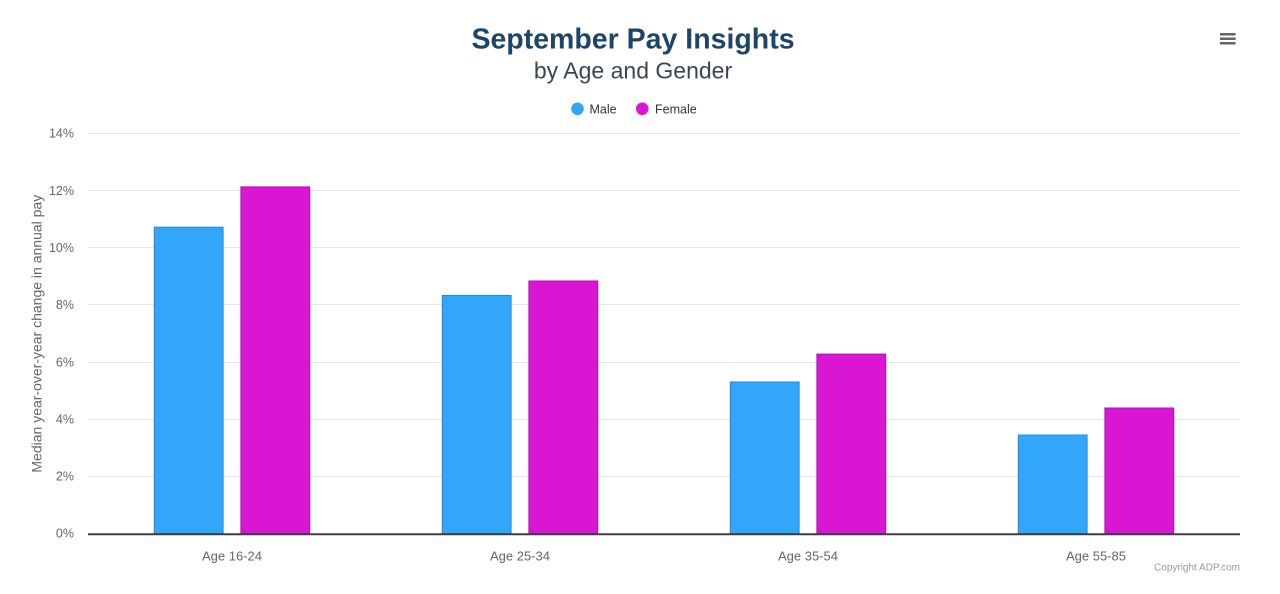 The height and width of the screenshot is (594, 1280). What do you see at coordinates (632, 40) in the screenshot?
I see `svg-text: September Pay Insights` at bounding box center [632, 40].